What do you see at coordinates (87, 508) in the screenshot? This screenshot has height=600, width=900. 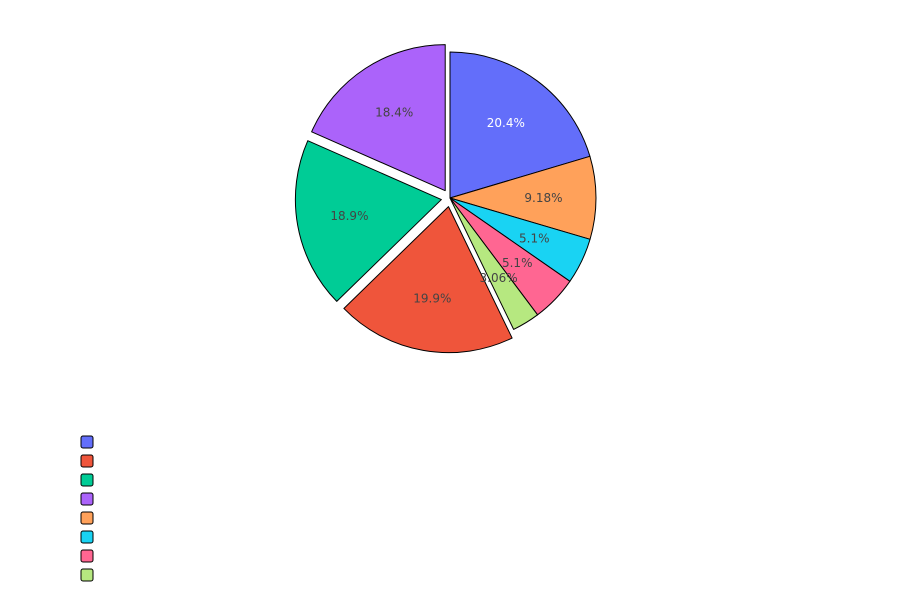 I see `legend` at bounding box center [87, 508].